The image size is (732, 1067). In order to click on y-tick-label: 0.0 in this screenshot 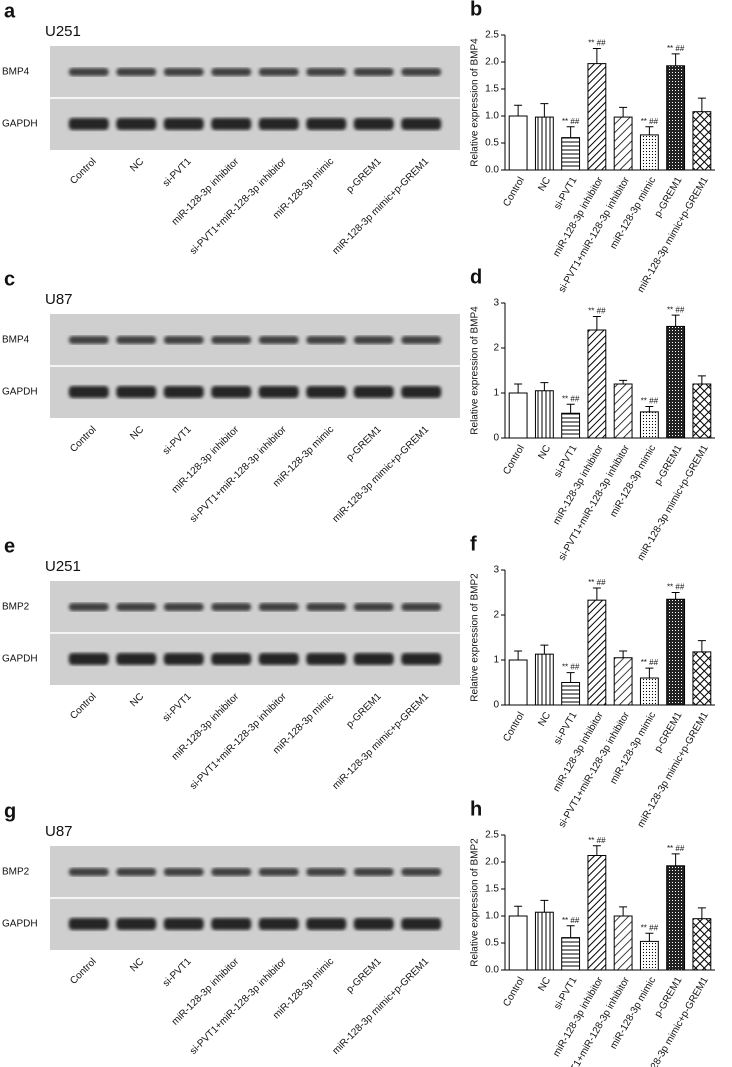, I will do `click(492, 170)`.